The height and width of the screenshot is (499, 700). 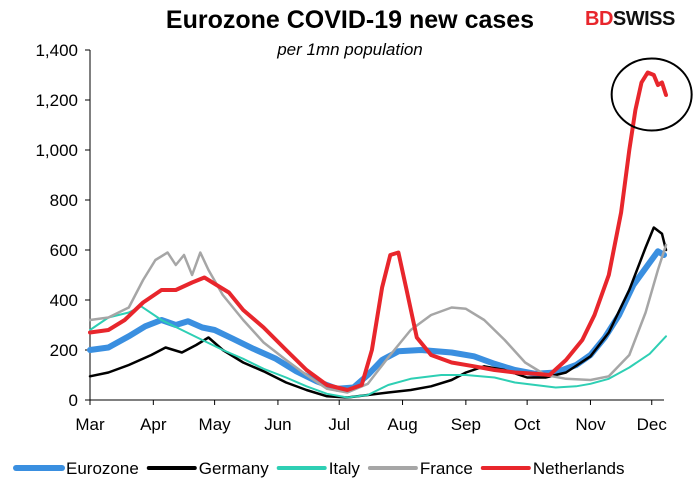 I want to click on y-tick-label: 400, so click(x=64, y=300).